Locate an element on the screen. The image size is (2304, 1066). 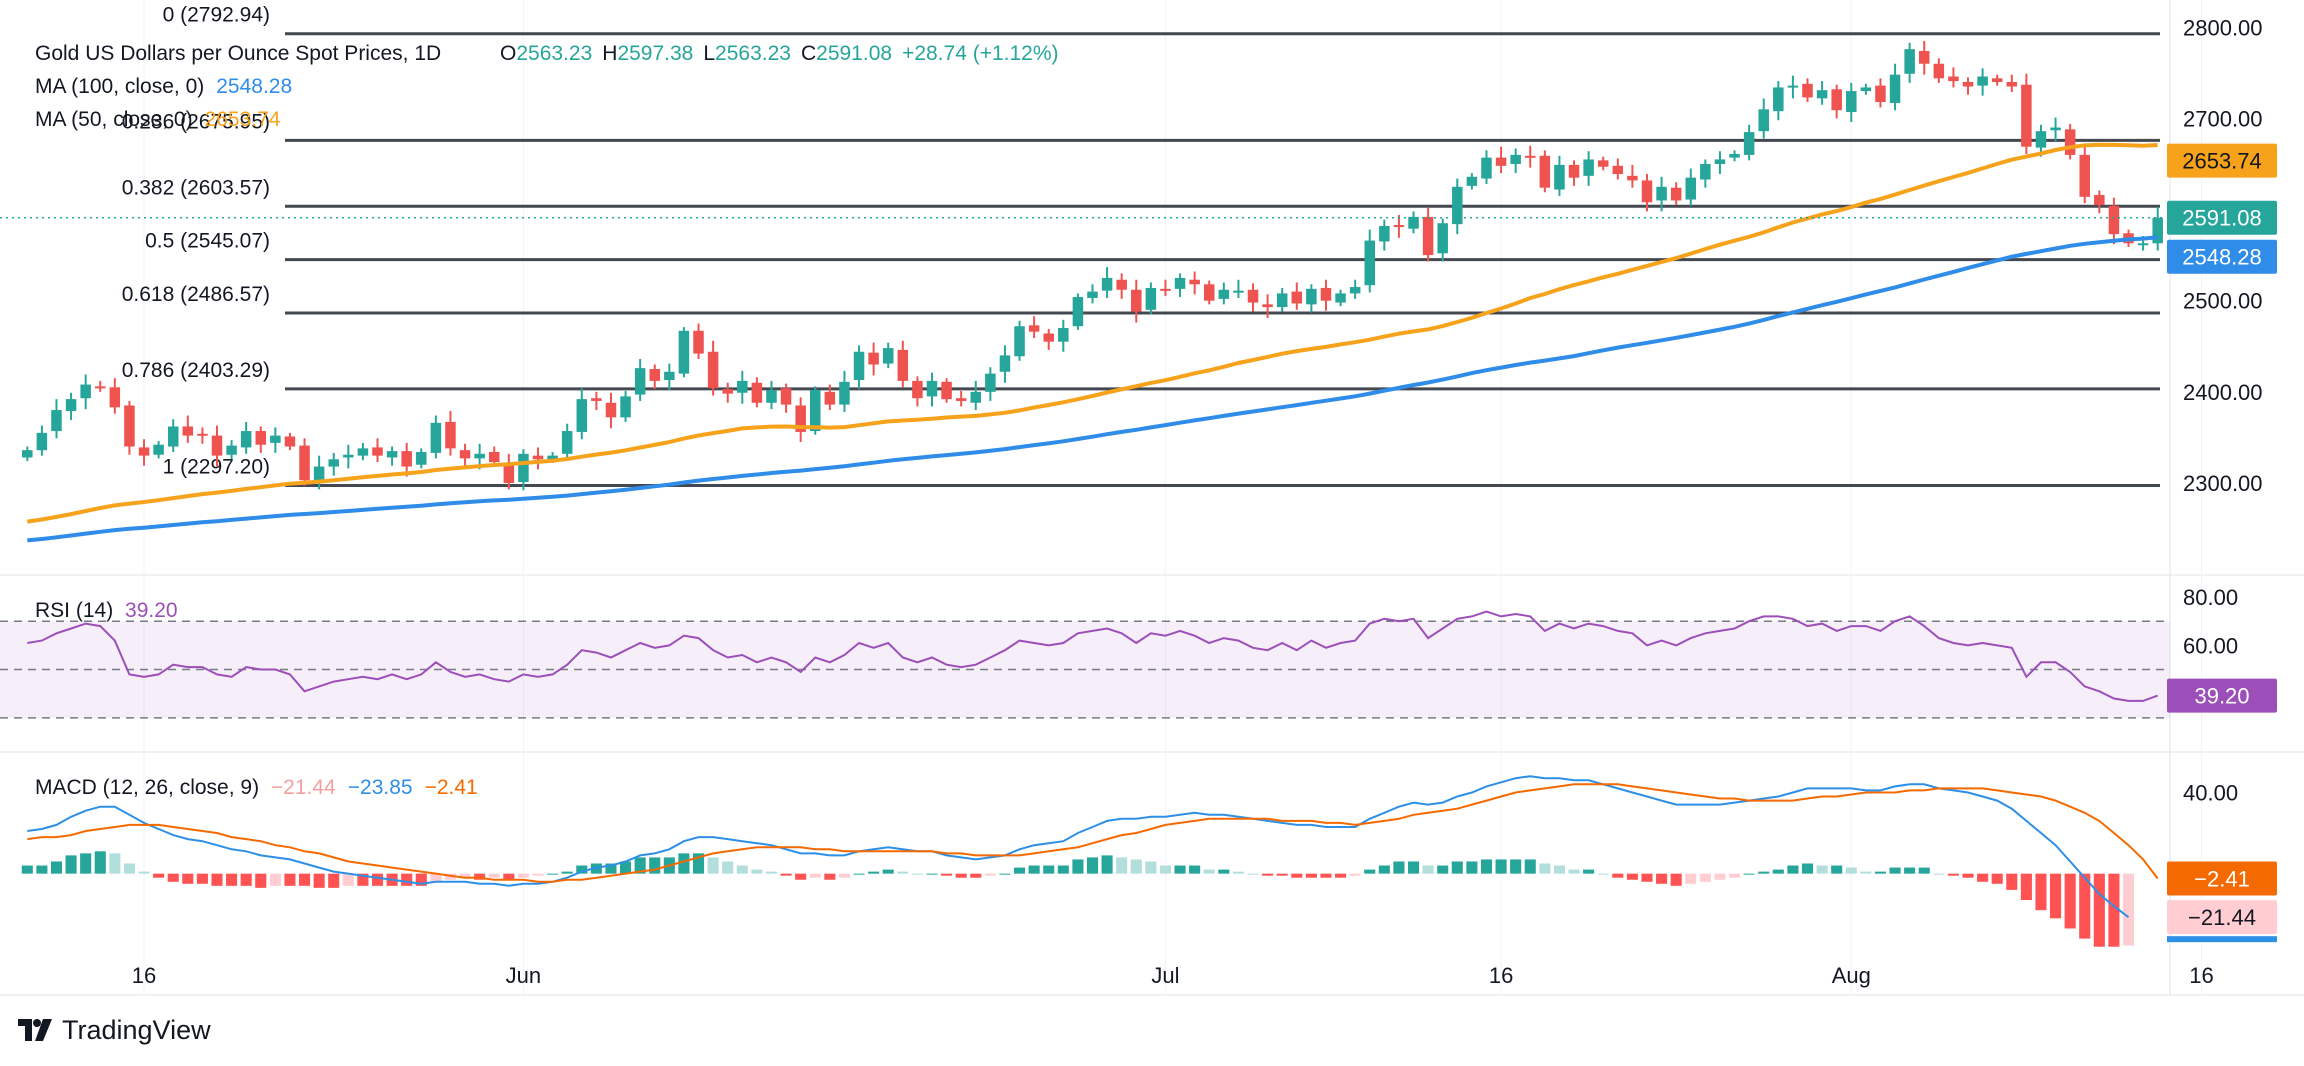
price-tick-label: 2500.00 is located at coordinates (2223, 301).